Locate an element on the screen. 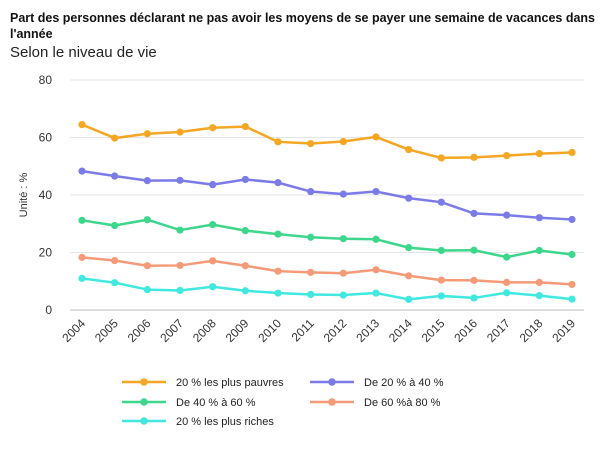 The width and height of the screenshot is (600, 450). chart-subtitle: Selon le niveau de vie is located at coordinates (83, 52).